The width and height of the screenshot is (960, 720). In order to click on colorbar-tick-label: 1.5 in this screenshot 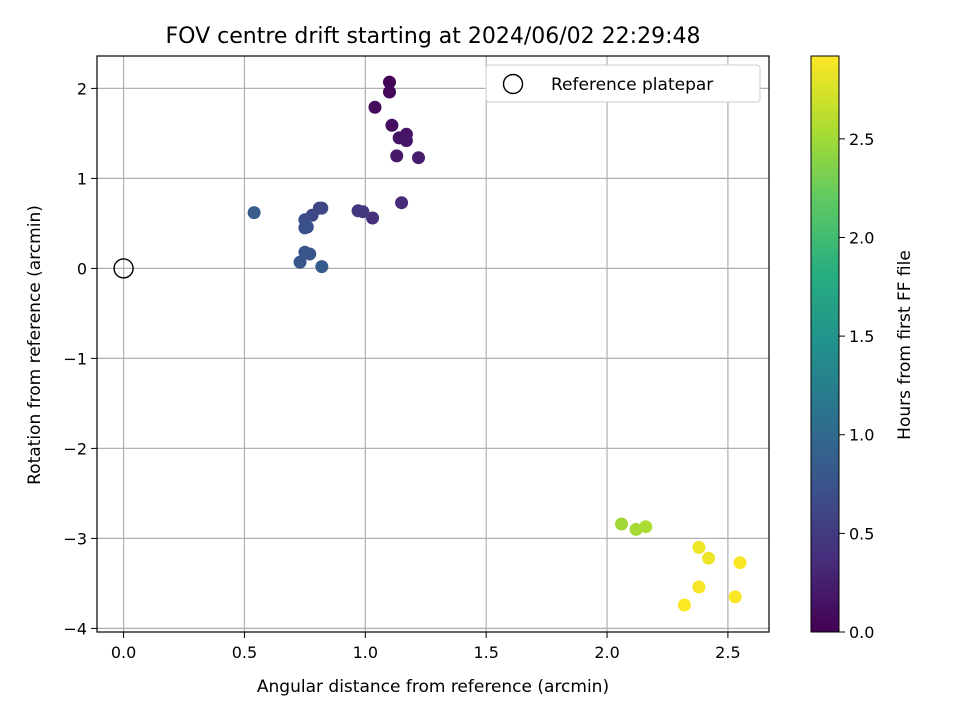, I will do `click(861, 336)`.